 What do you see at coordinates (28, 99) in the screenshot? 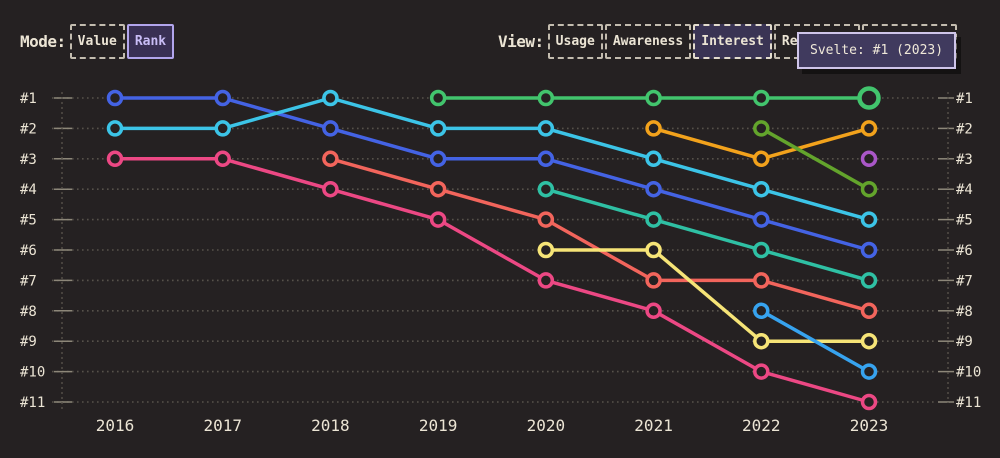
I see `y-axis-label-left: #1` at bounding box center [28, 99].